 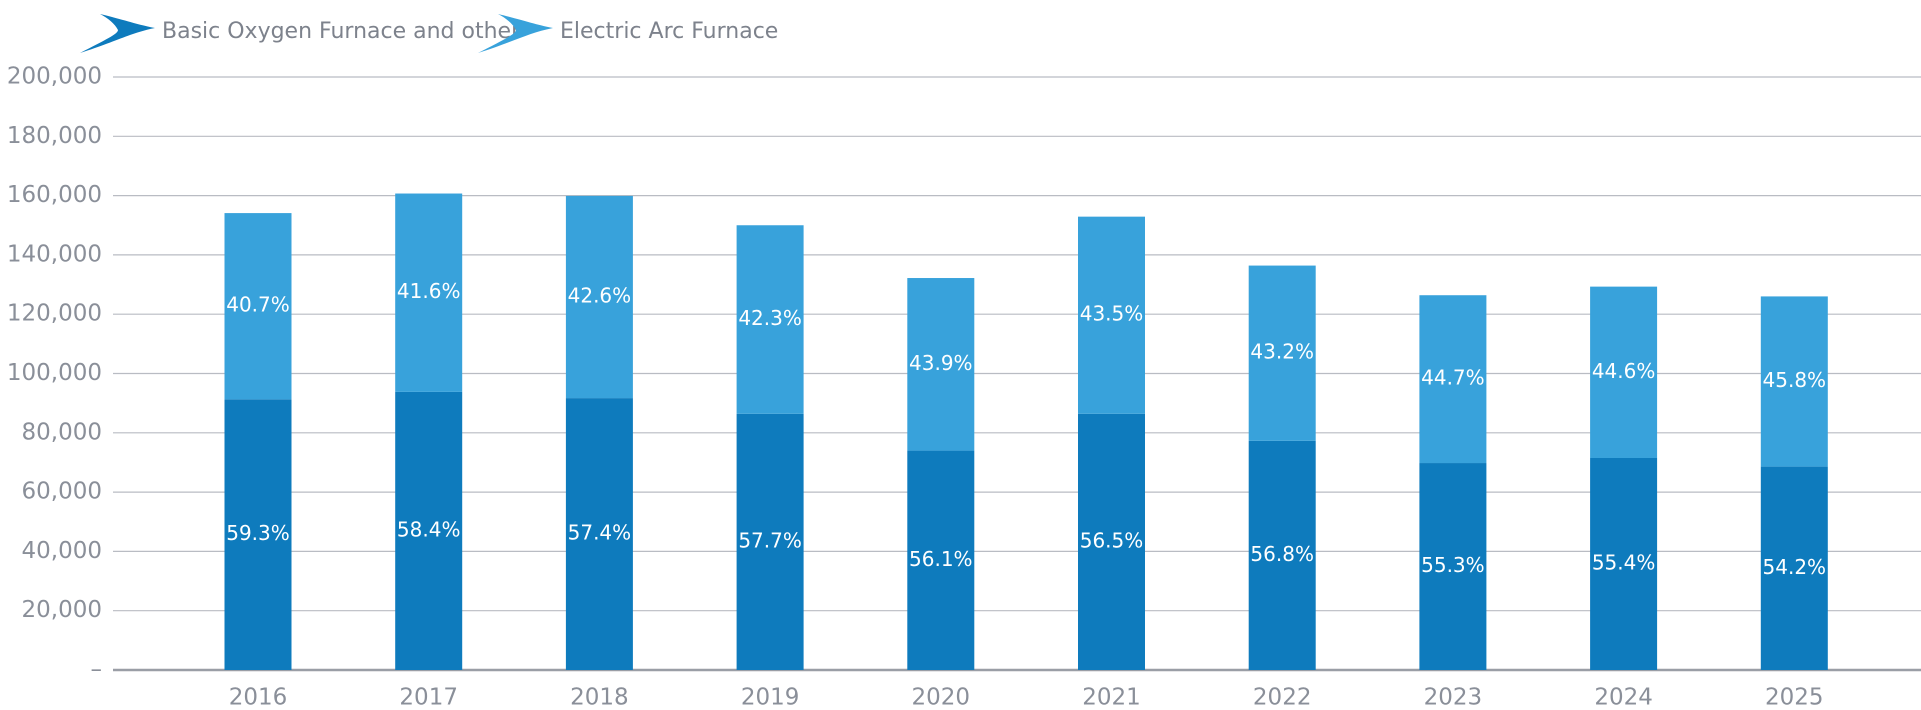 I want to click on share-label: 43.2%, so click(x=1282, y=352).